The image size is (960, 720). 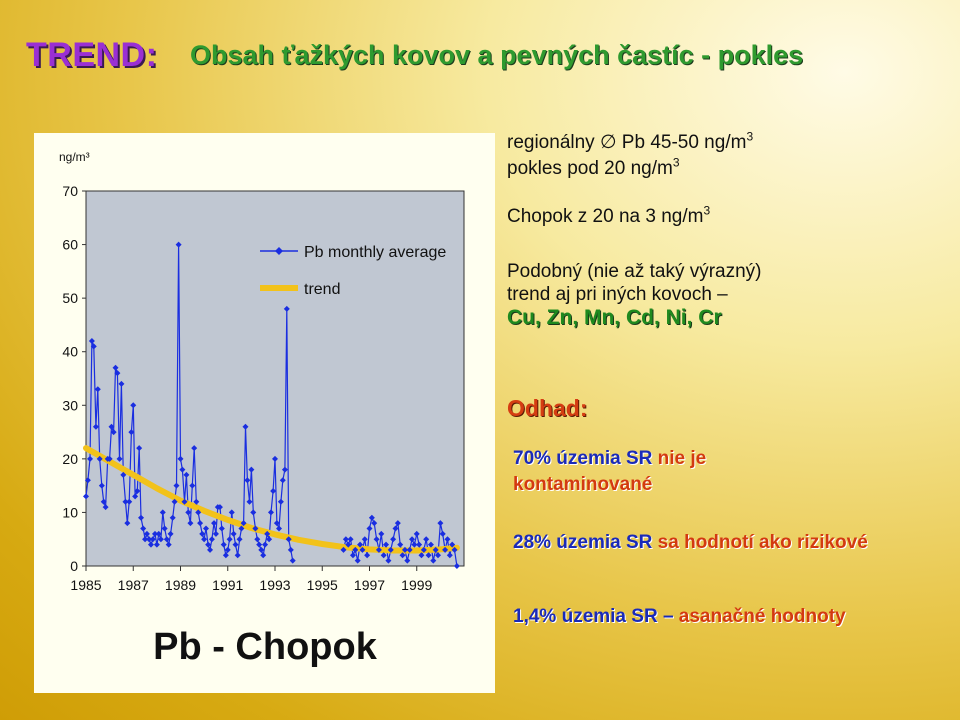 I want to click on estimate-28: 28% územia SR sa hodnotí ako rizikové, so click(x=698, y=543).